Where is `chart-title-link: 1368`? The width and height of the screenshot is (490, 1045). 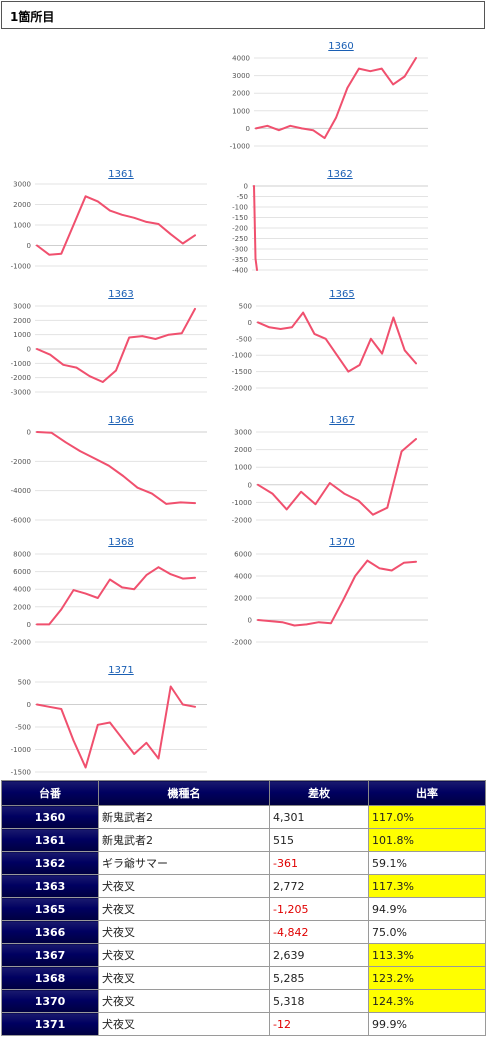
chart-title-link: 1368 is located at coordinates (120, 542).